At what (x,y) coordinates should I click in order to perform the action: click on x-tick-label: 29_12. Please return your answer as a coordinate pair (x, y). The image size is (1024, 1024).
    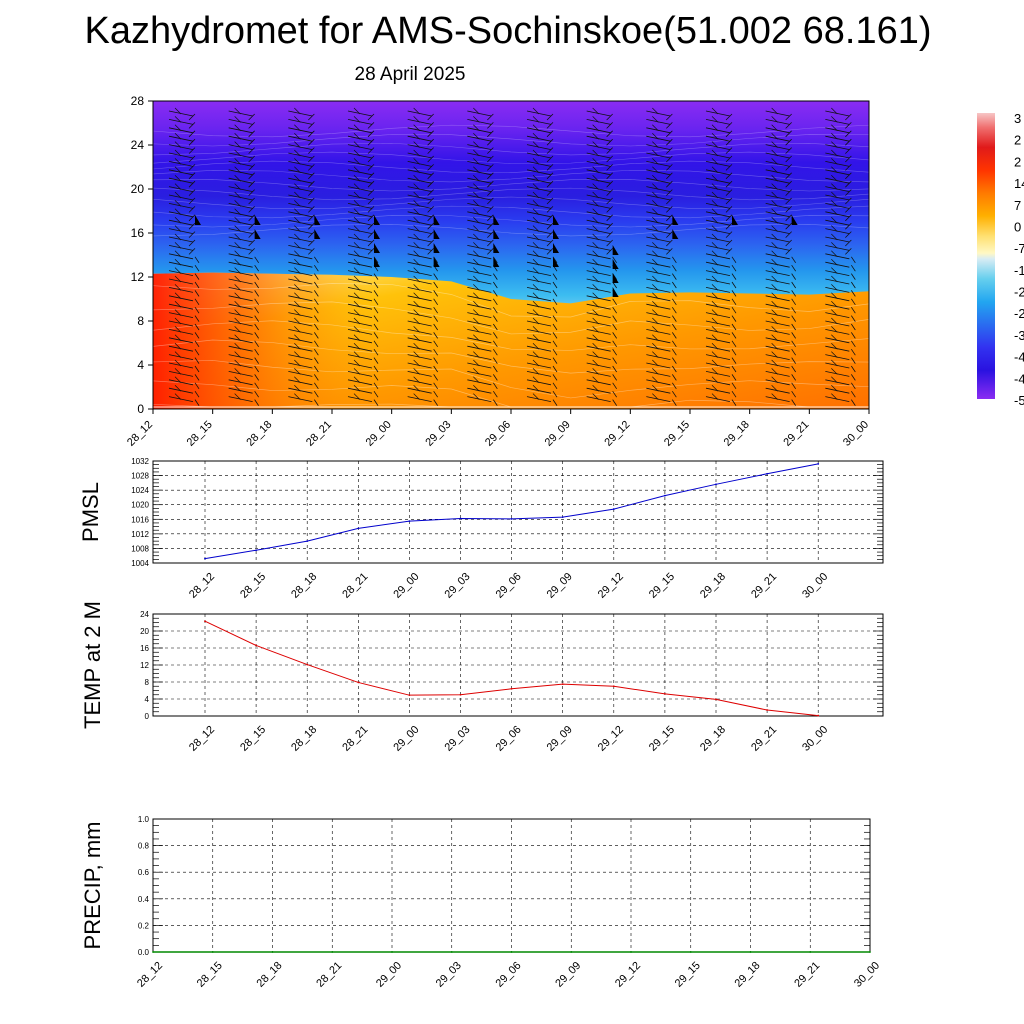
    Looking at the image, I should click on (611, 586).